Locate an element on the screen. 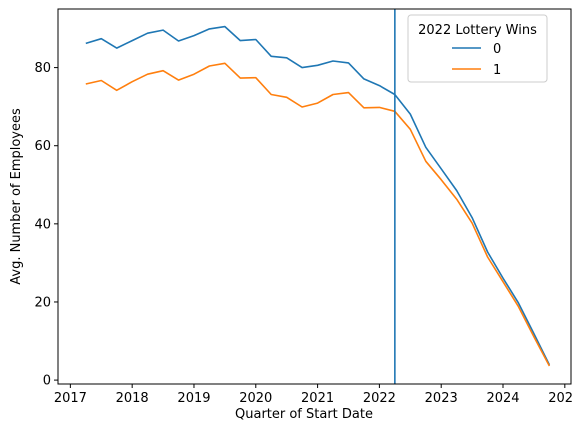 The width and height of the screenshot is (573, 432). y-tick-label: 60 is located at coordinates (42, 146).